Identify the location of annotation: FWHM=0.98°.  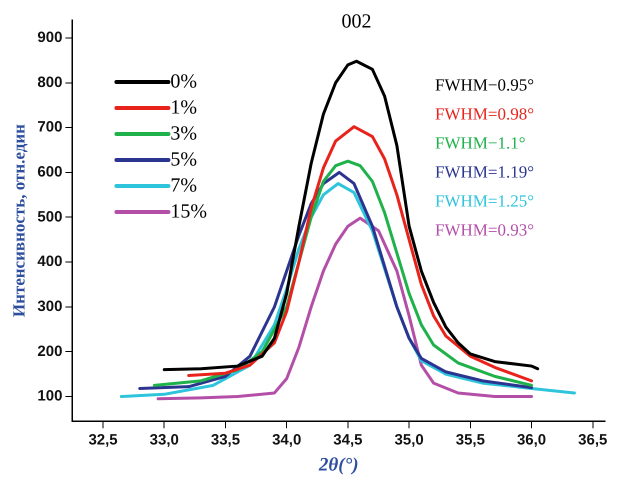
(484, 114).